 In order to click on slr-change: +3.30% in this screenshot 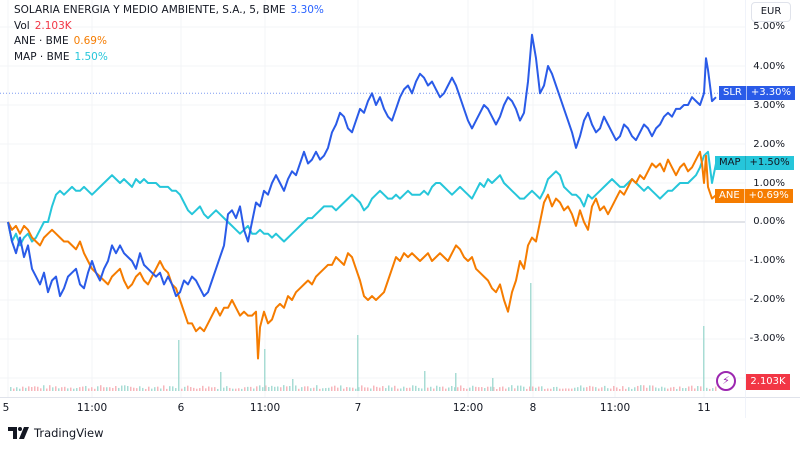, I will do `click(771, 92)`.